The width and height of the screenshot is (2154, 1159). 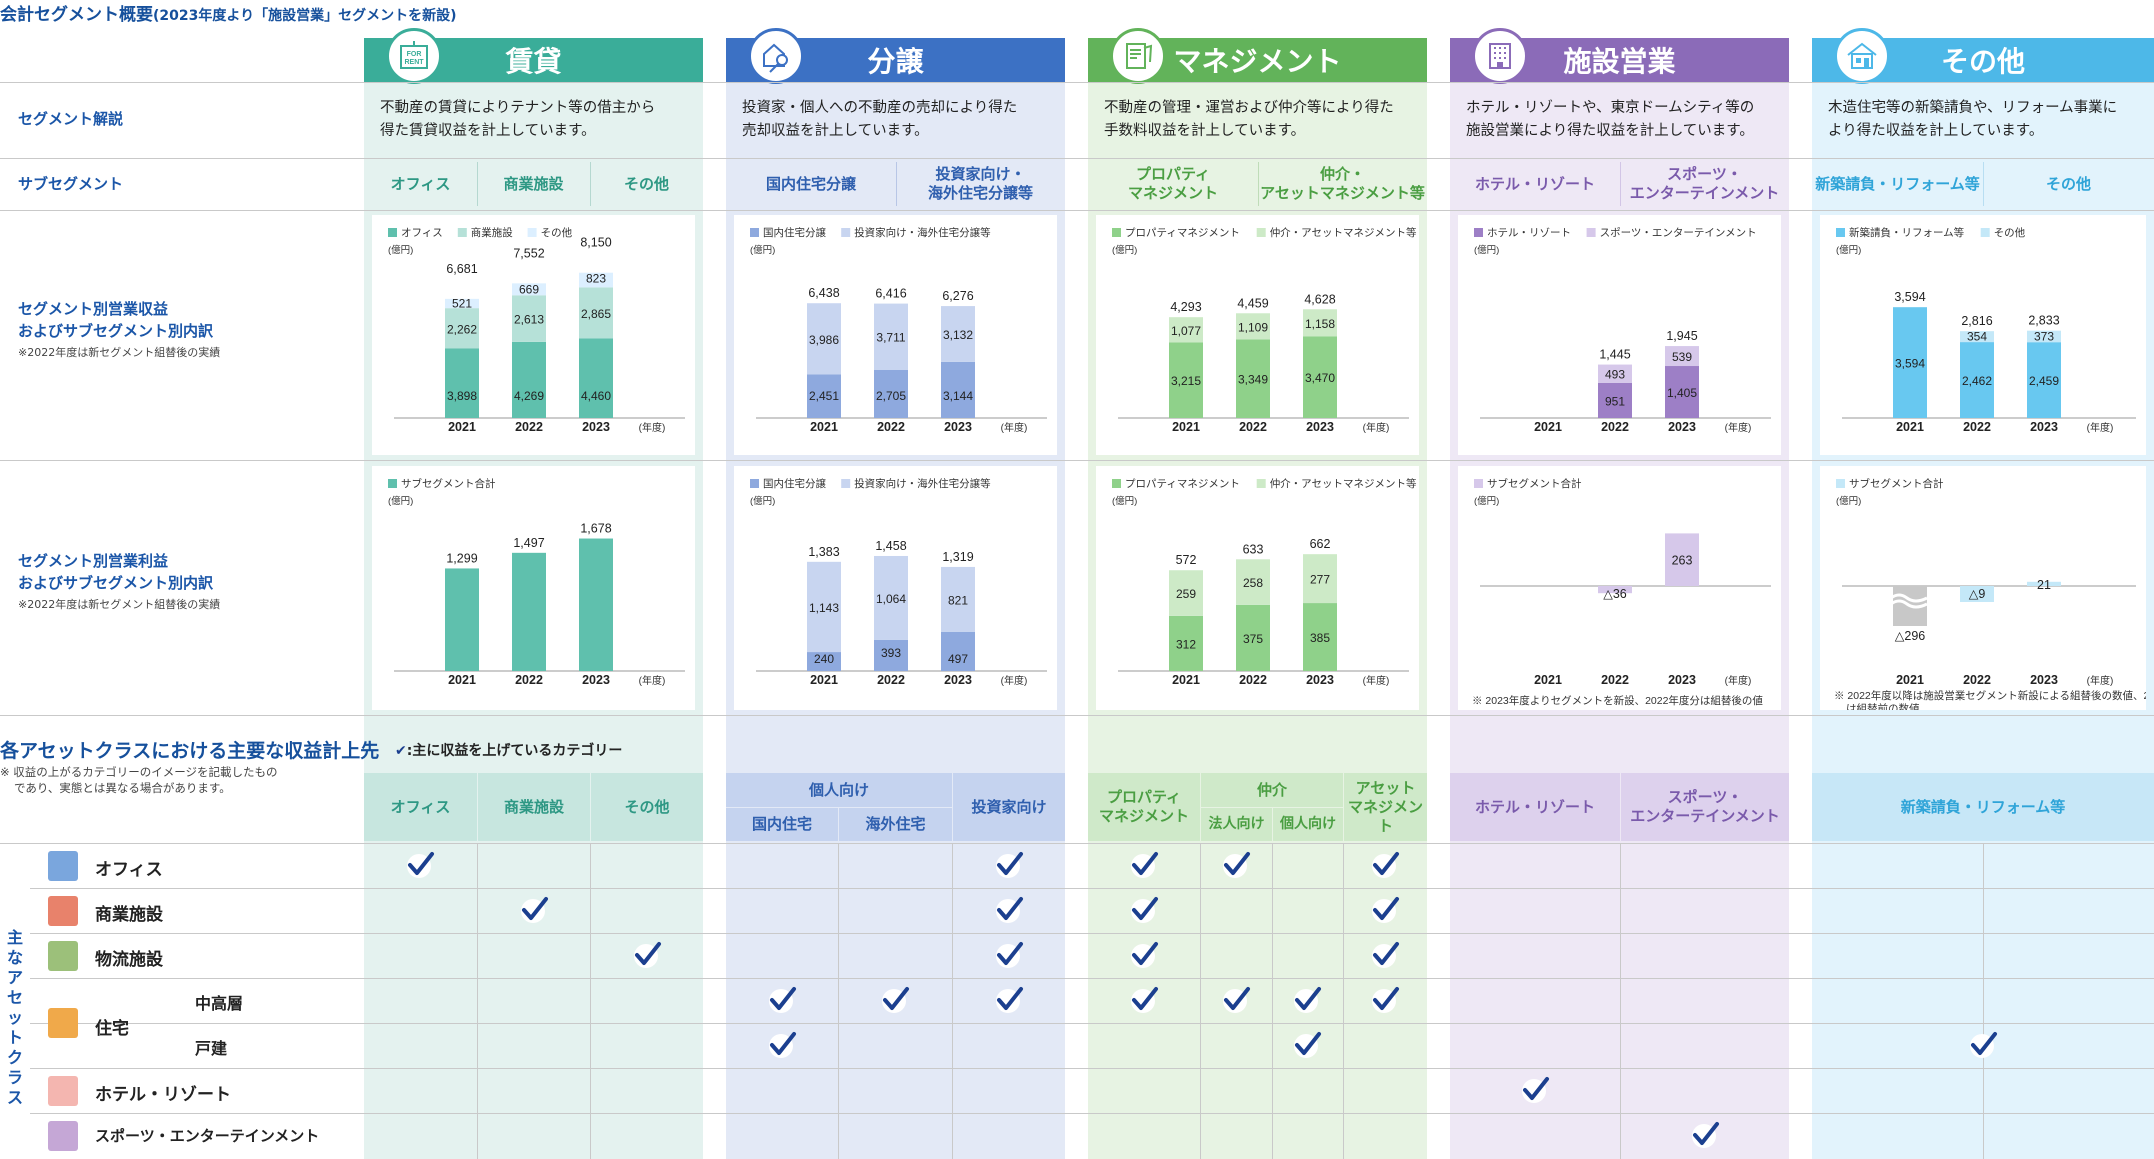 I want to click on asset-sublabel: 中高層, so click(x=219, y=1003).